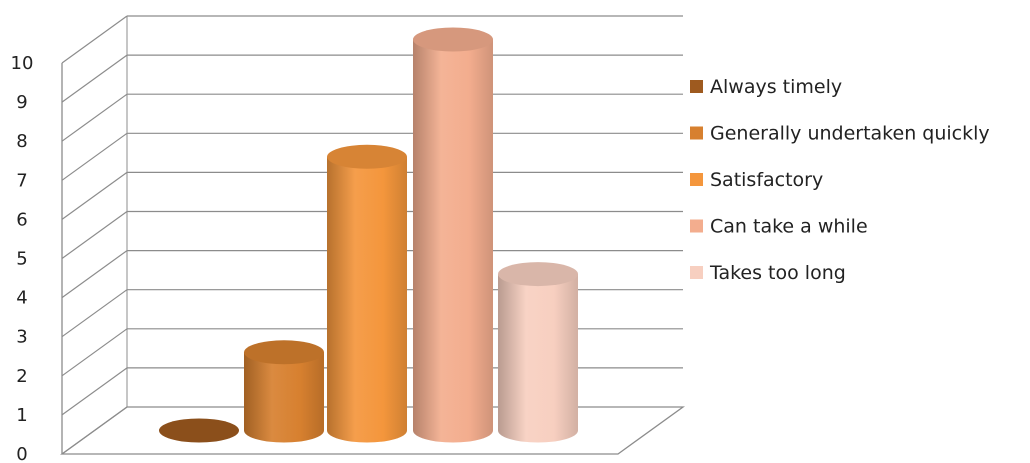 This screenshot has width=1030, height=463. Describe the element at coordinates (21, 453) in the screenshot. I see `y-tick-label: 0` at that location.